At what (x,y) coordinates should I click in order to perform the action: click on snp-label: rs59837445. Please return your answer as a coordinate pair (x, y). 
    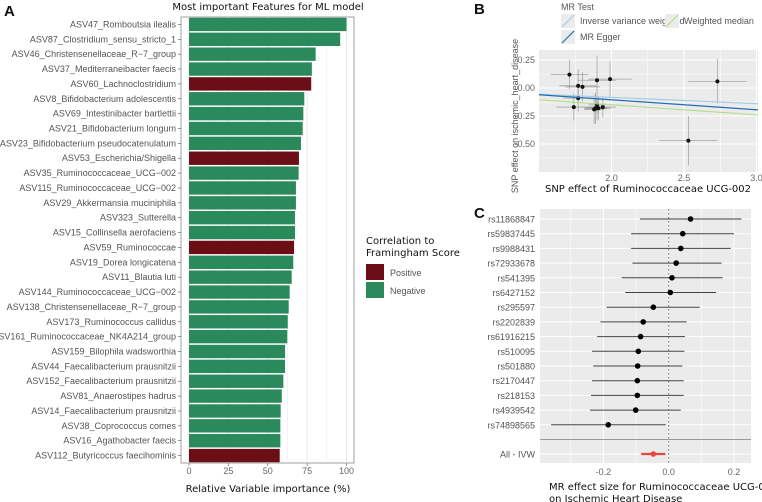
    Looking at the image, I should click on (511, 234).